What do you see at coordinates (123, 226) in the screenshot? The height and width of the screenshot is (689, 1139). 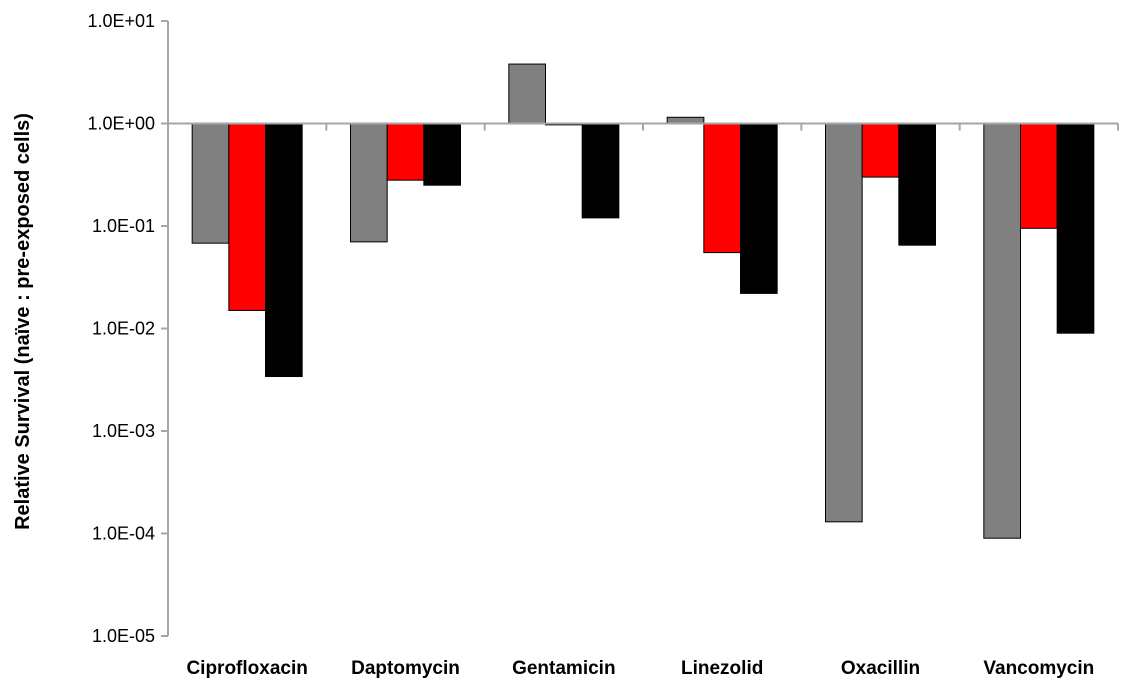 I see `y-tick-label: 1.0E-01` at bounding box center [123, 226].